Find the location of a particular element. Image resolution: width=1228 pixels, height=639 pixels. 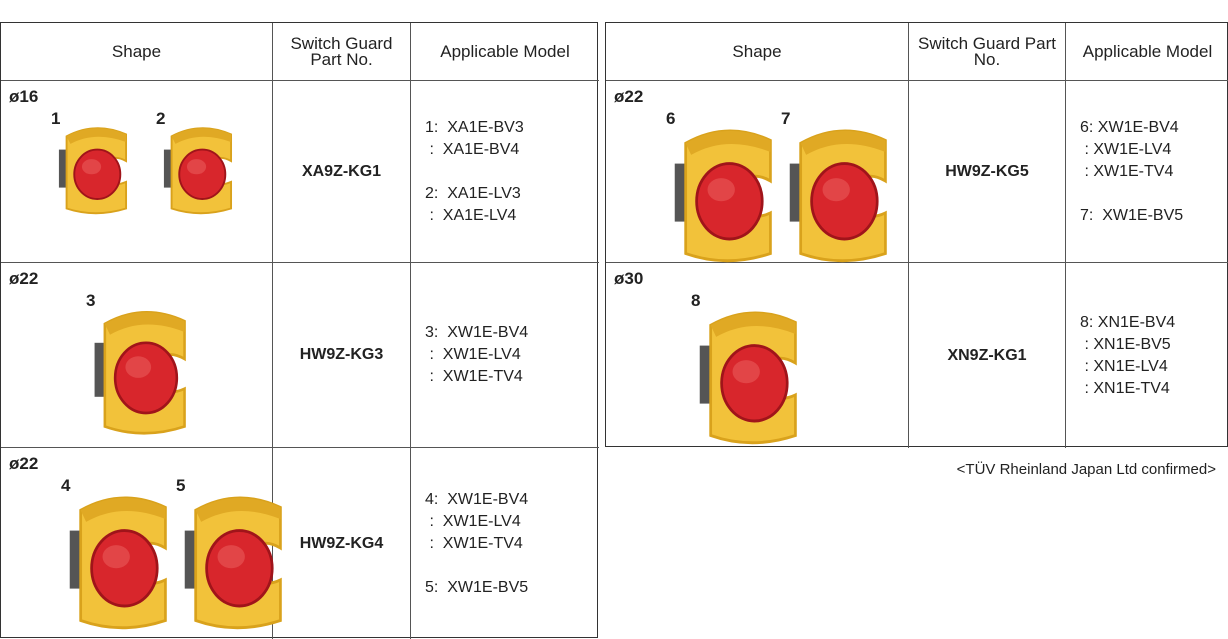

model-name: 5: XW1E-BV5 is located at coordinates (477, 587).